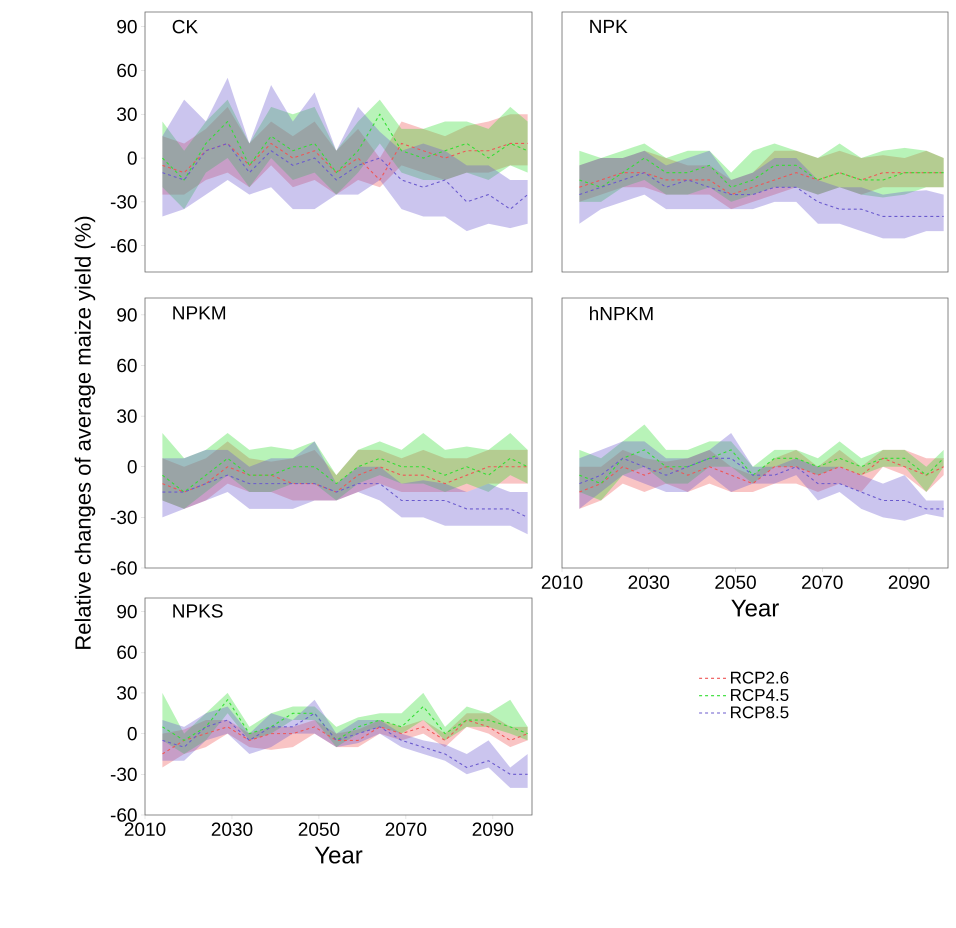  I want to click on chart-title: NPKM, so click(199, 313).